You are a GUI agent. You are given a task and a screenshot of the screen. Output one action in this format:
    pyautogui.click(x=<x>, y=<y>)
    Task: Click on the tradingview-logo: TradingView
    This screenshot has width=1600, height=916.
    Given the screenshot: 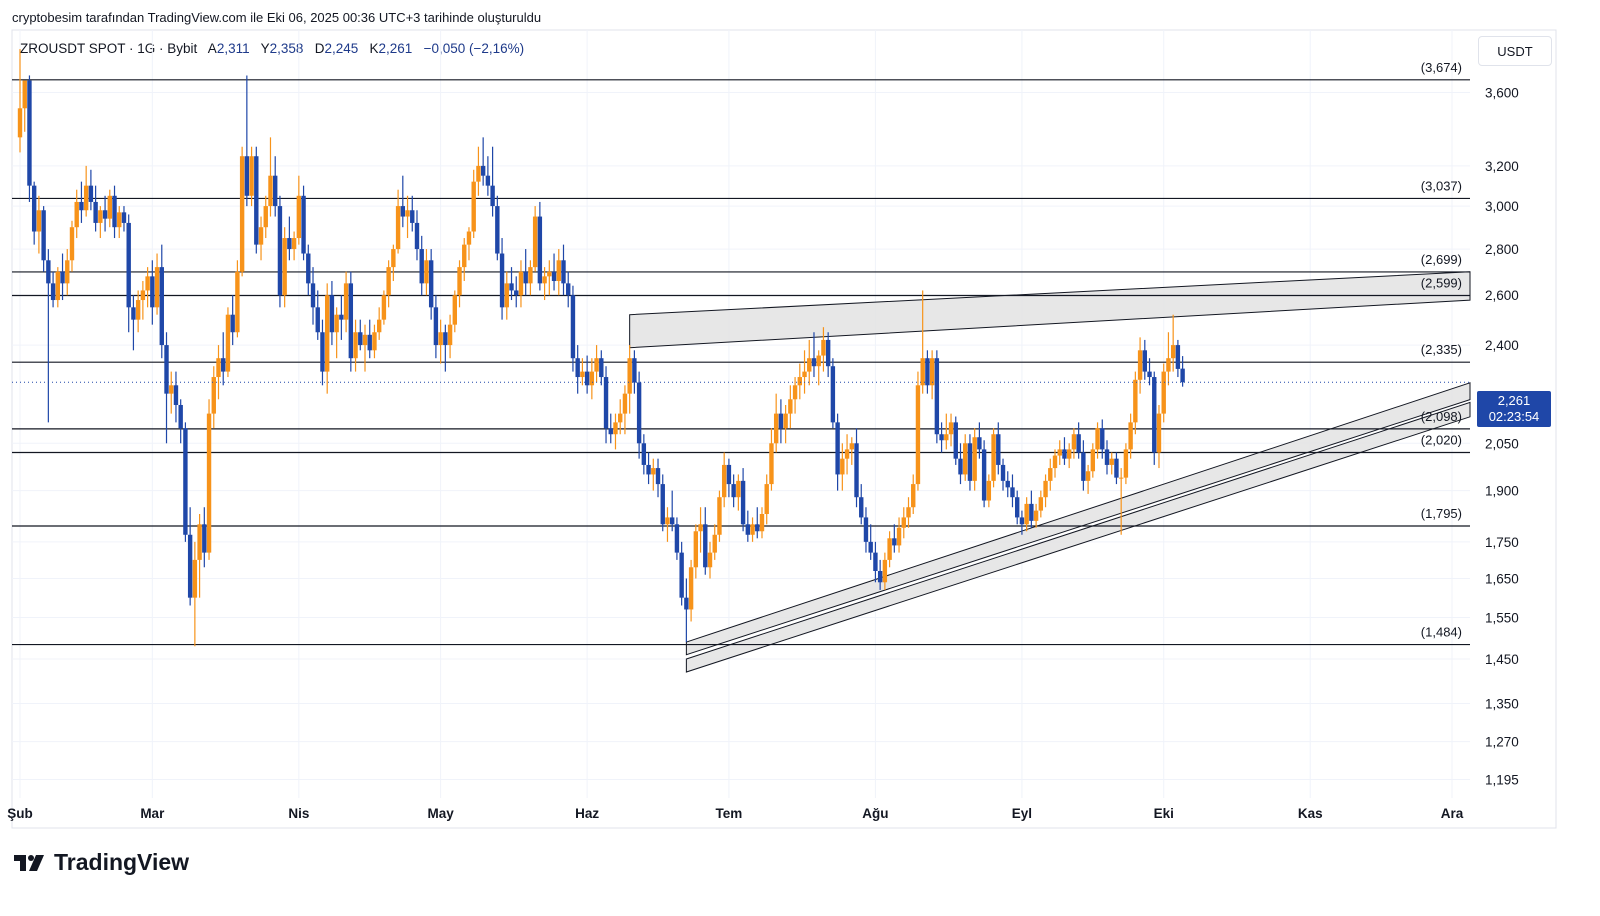 What is the action you would take?
    pyautogui.click(x=100, y=862)
    